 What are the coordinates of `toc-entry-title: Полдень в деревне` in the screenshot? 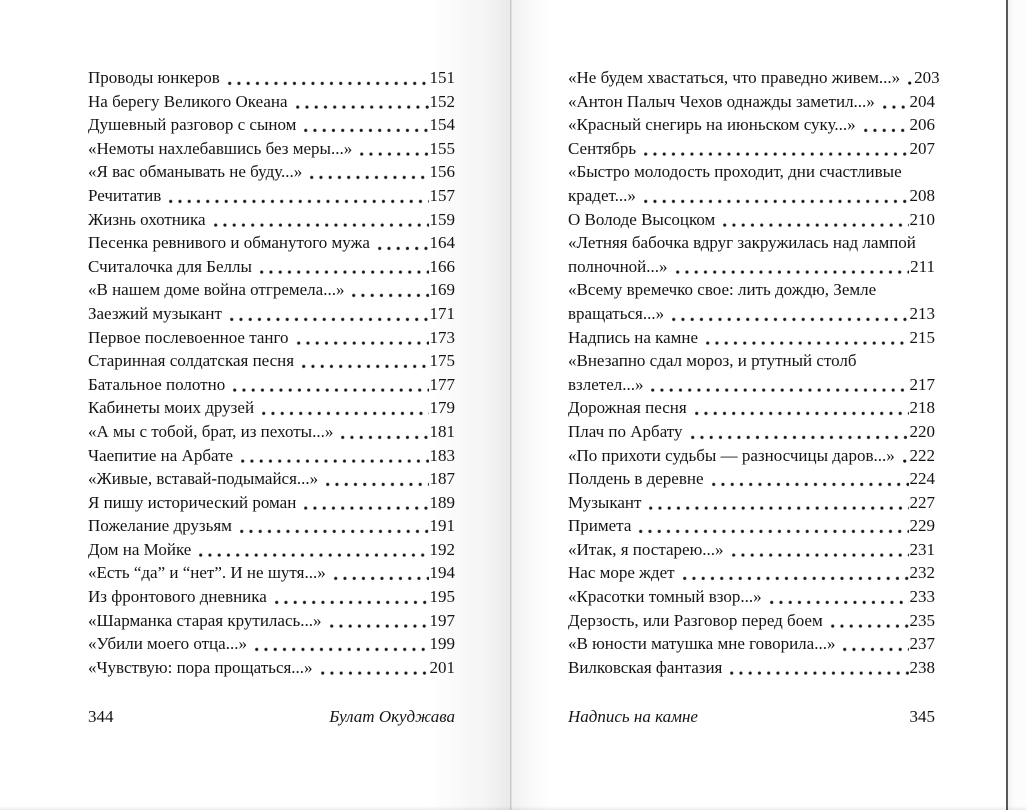 It's located at (636, 479).